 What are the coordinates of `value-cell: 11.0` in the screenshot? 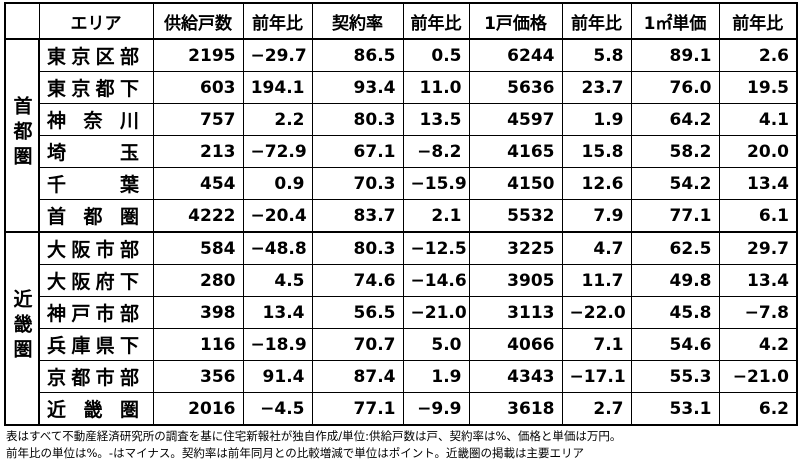 It's located at (436, 87).